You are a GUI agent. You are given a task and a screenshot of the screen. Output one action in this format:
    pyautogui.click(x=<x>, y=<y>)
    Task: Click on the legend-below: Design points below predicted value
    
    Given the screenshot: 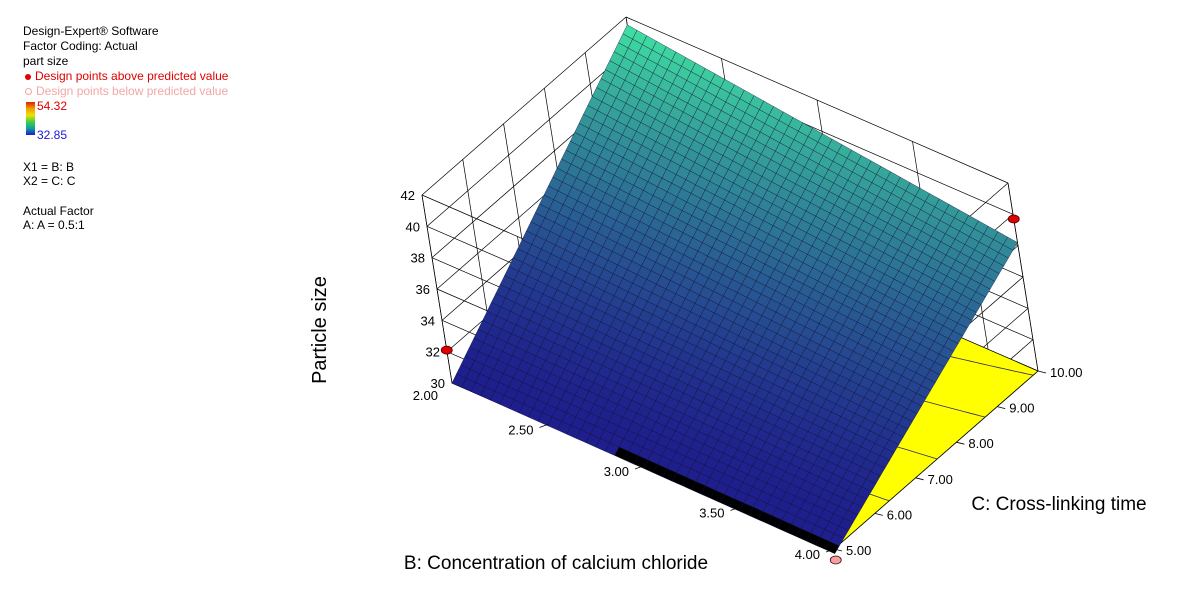 What is the action you would take?
    pyautogui.click(x=126, y=91)
    